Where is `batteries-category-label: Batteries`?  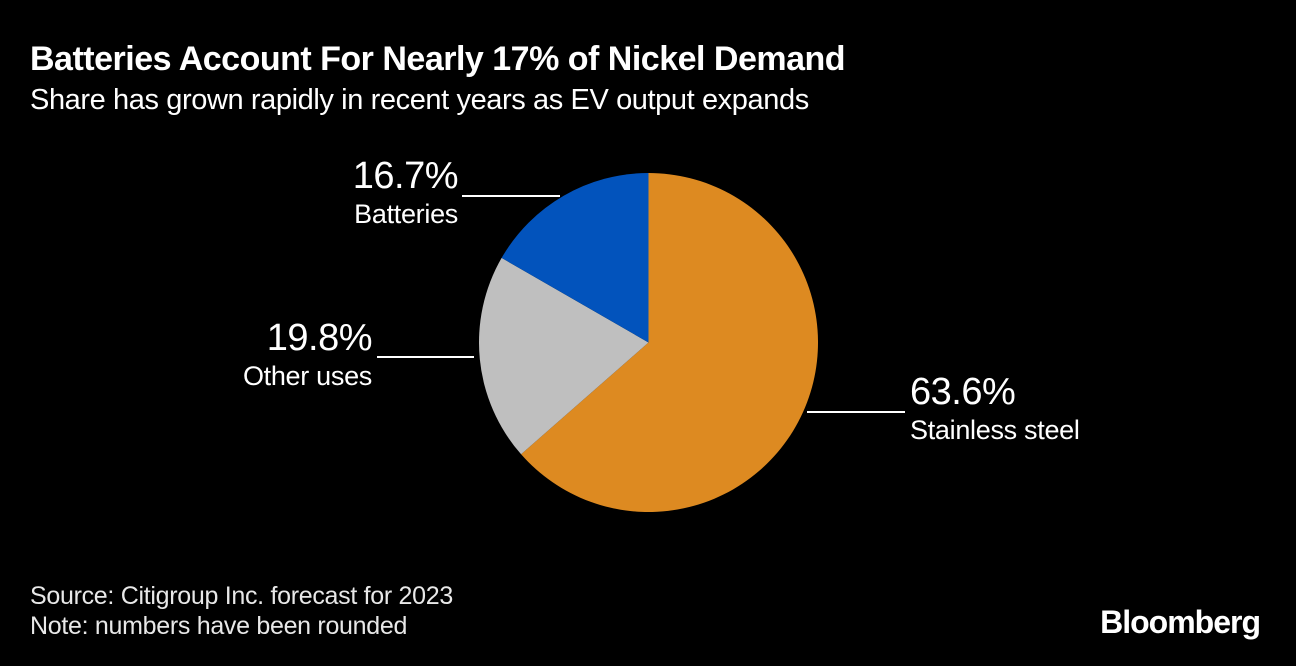
batteries-category-label: Batteries is located at coordinates (406, 214).